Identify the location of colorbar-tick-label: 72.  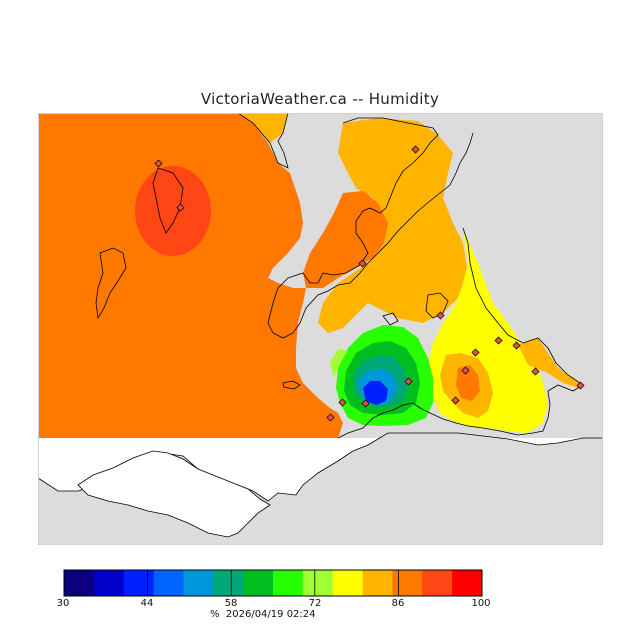
(315, 603).